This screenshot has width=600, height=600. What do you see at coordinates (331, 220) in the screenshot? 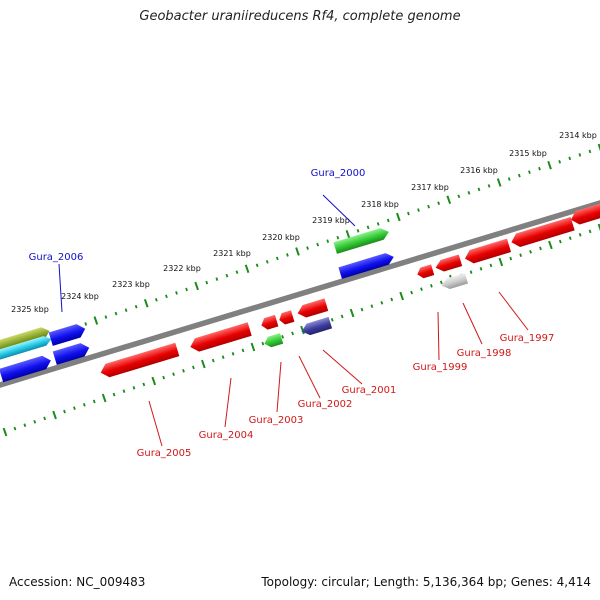
I see `kbp-label: 2319 kbp` at bounding box center [331, 220].